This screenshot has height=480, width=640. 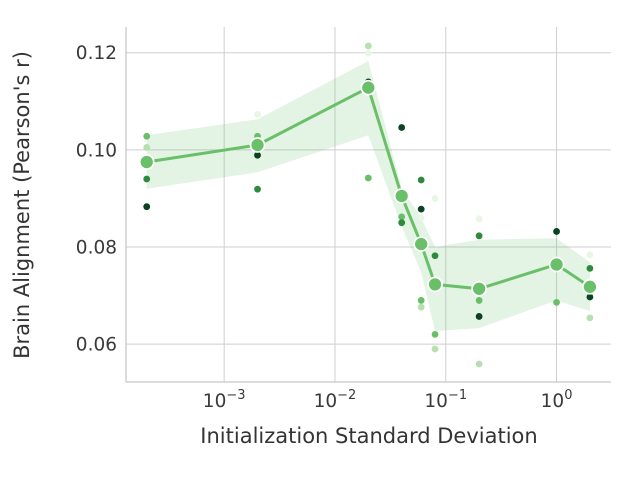 What do you see at coordinates (96, 345) in the screenshot?
I see `y-tick-label: 0.06` at bounding box center [96, 345].